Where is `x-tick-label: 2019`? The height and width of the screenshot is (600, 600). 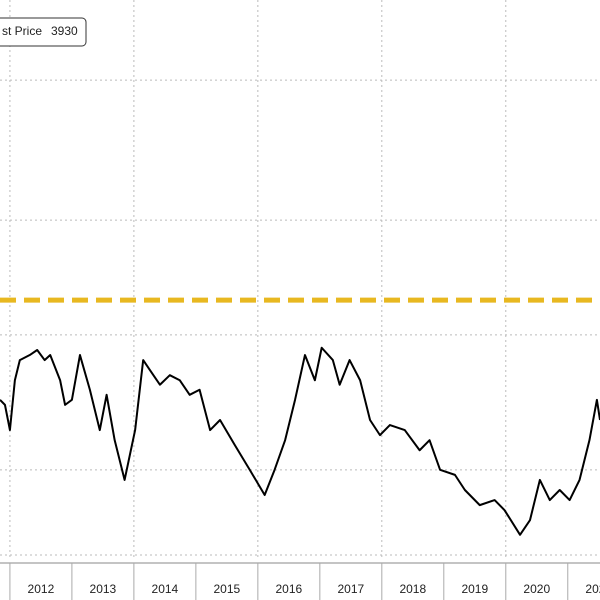
x-tick-label: 2019 is located at coordinates (474, 589).